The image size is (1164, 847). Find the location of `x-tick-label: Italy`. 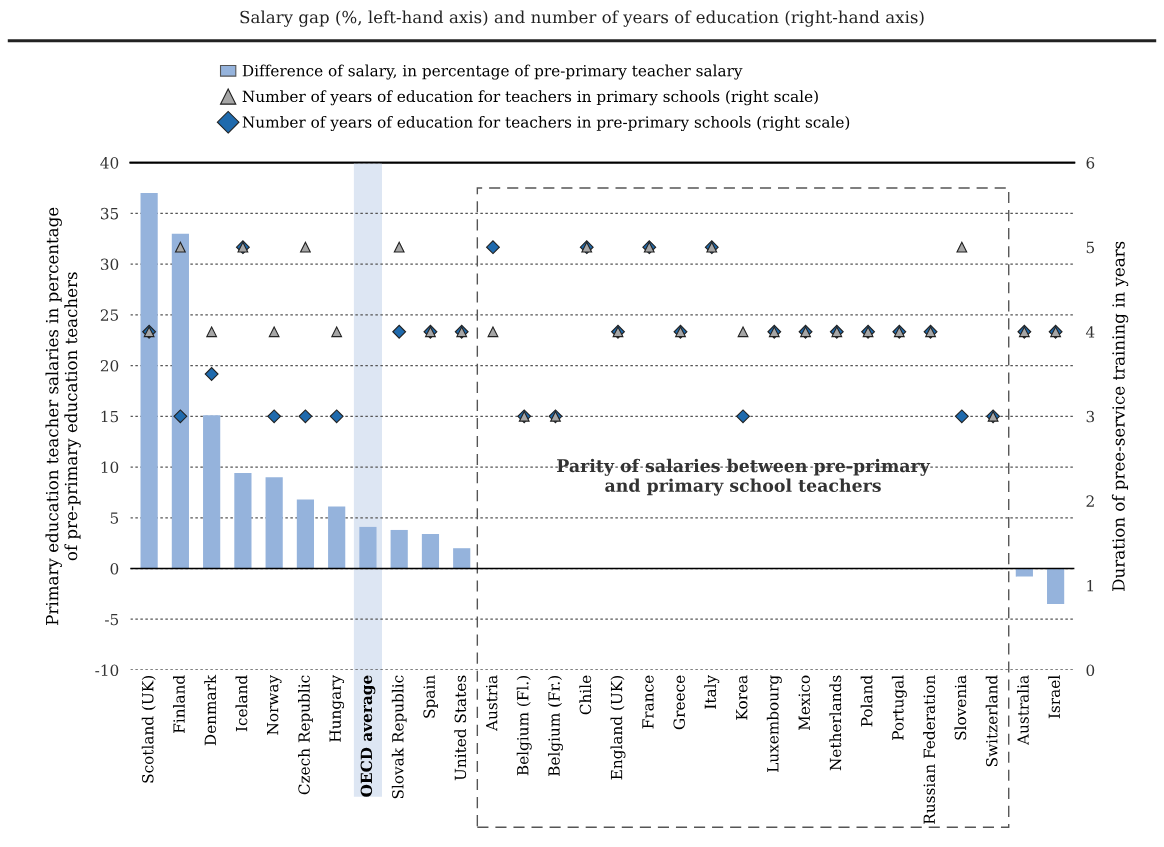

x-tick-label: Italy is located at coordinates (712, 691).